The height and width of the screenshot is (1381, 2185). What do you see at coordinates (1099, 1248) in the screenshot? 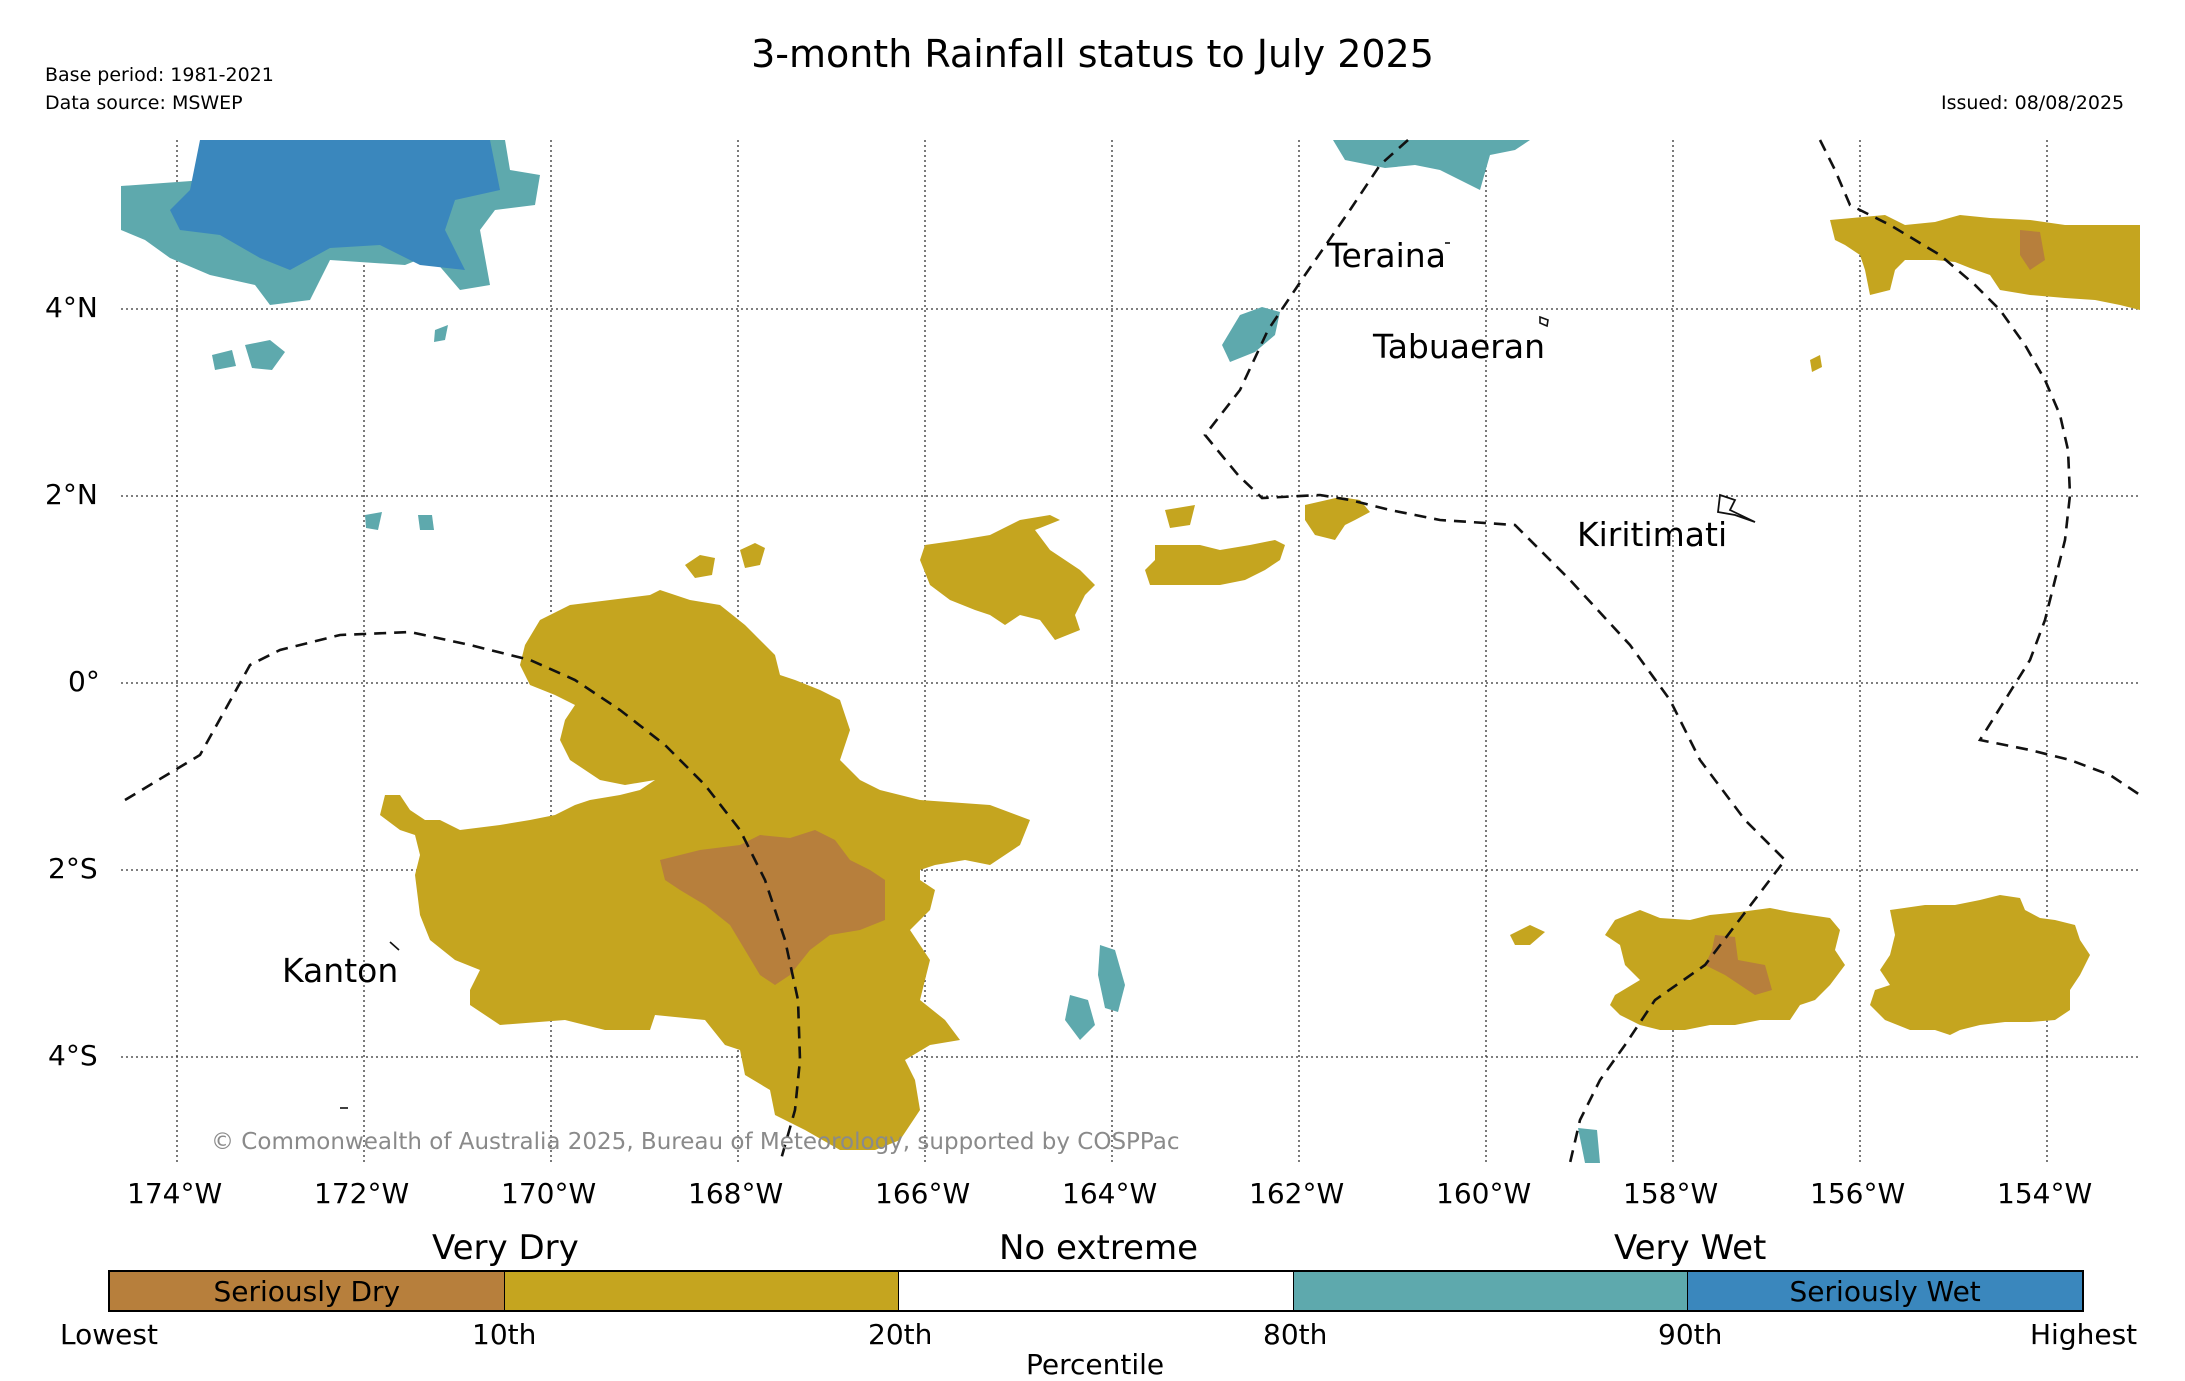
I see `legend-header-no-extreme: No extreme` at bounding box center [1099, 1248].